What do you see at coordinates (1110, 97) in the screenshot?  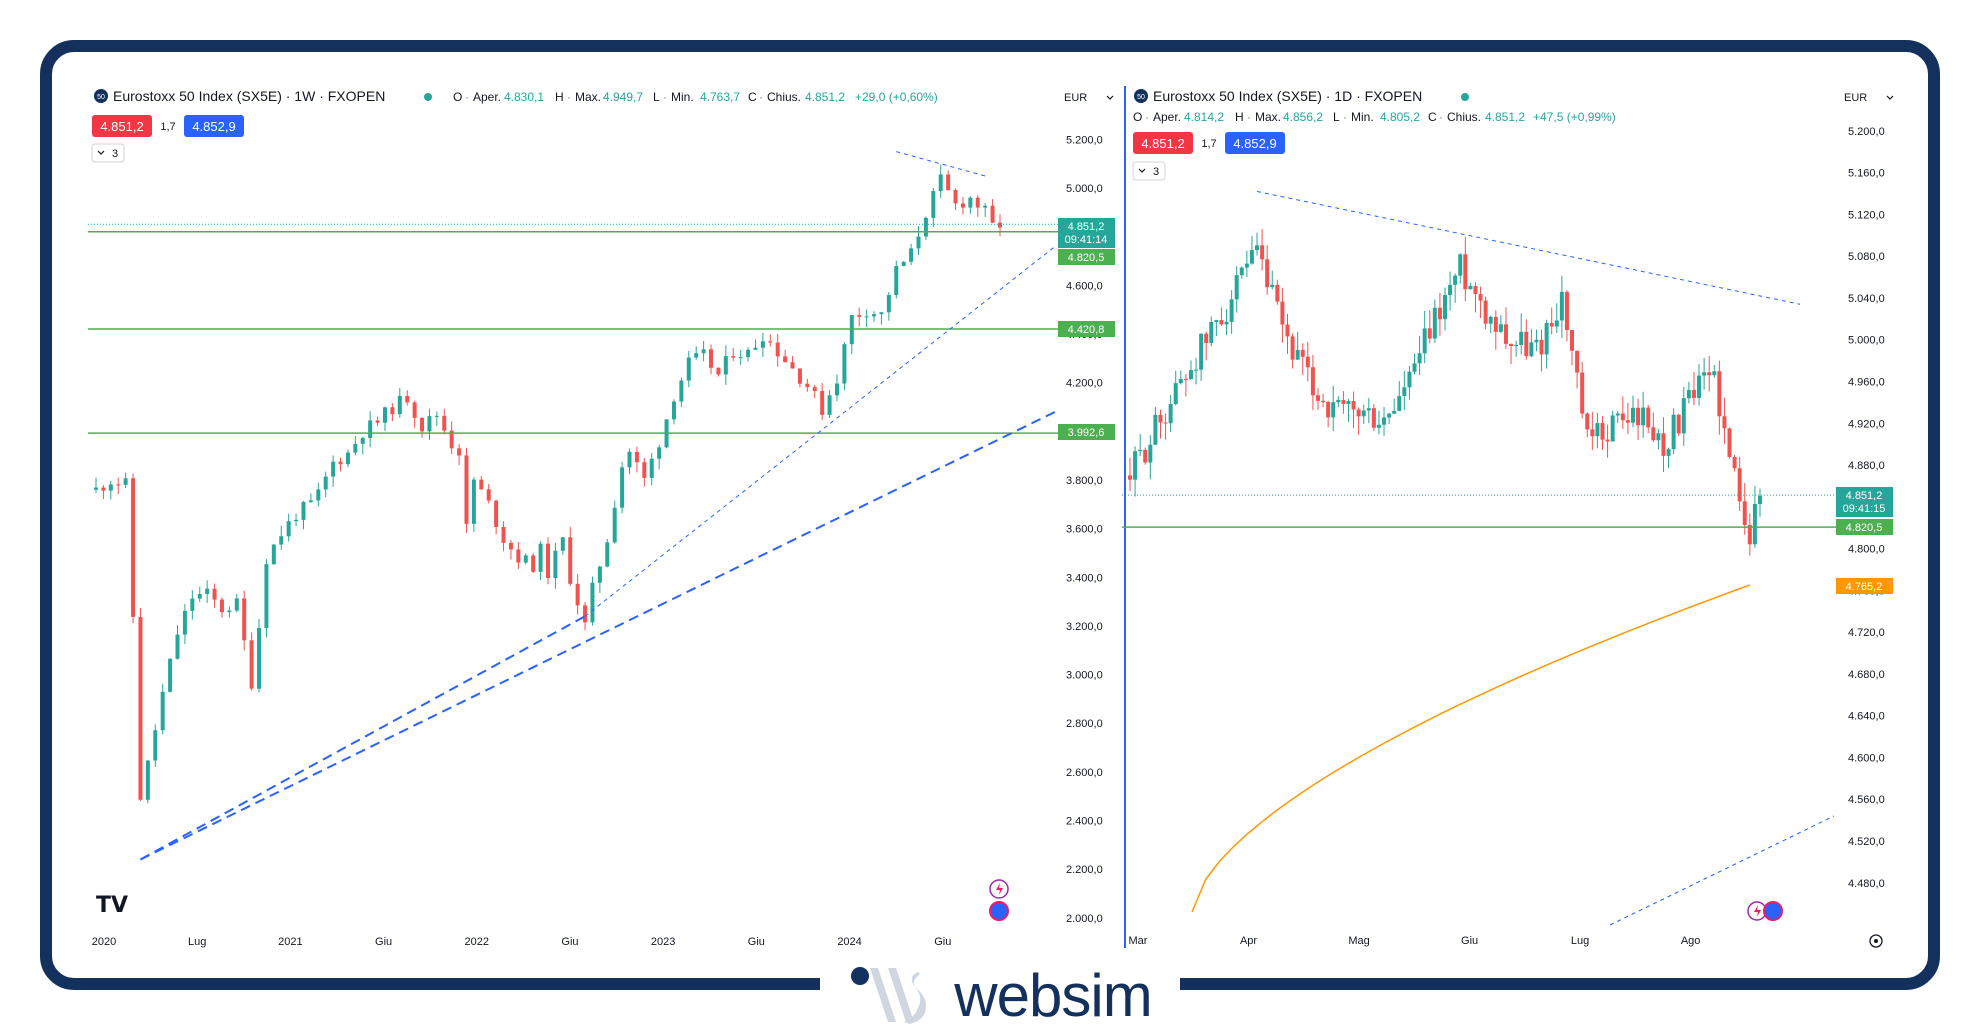 I see `left-currency-chevron-icon` at bounding box center [1110, 97].